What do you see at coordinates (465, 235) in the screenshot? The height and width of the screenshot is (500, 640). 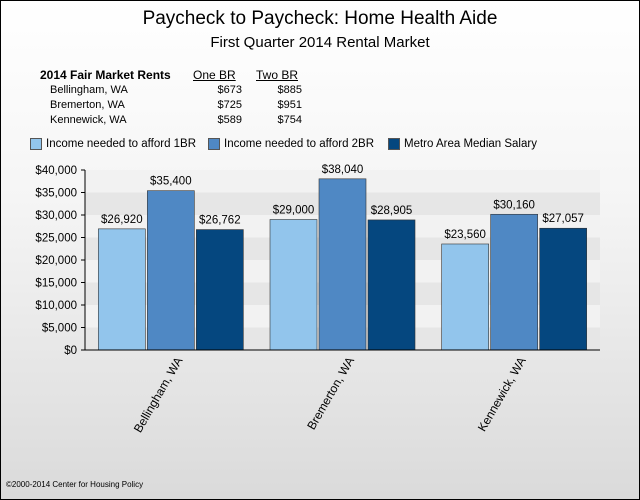 I see `data-label: $23,560` at bounding box center [465, 235].